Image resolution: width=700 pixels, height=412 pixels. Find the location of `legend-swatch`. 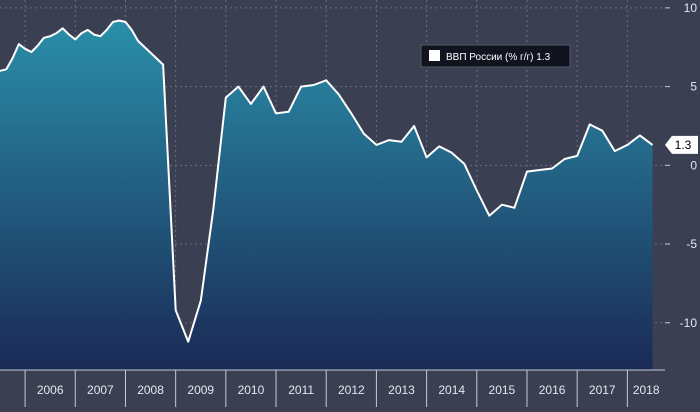

legend-swatch is located at coordinates (434, 55).